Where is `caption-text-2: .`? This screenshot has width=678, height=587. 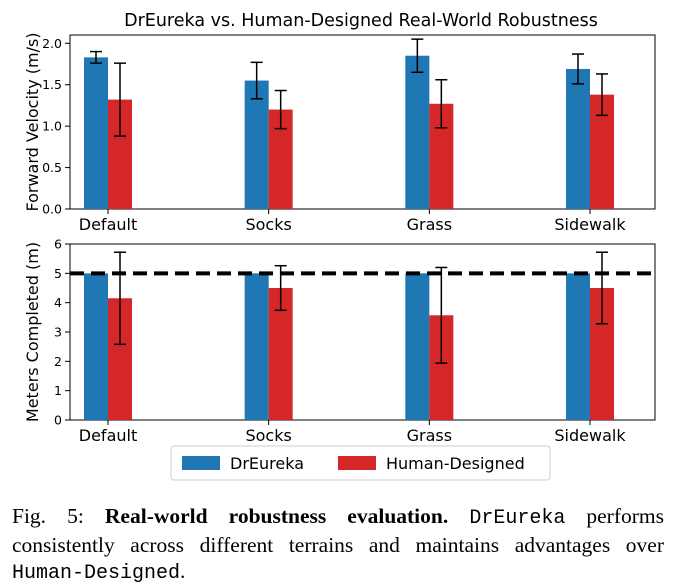
caption-text-2: . is located at coordinates (183, 571).